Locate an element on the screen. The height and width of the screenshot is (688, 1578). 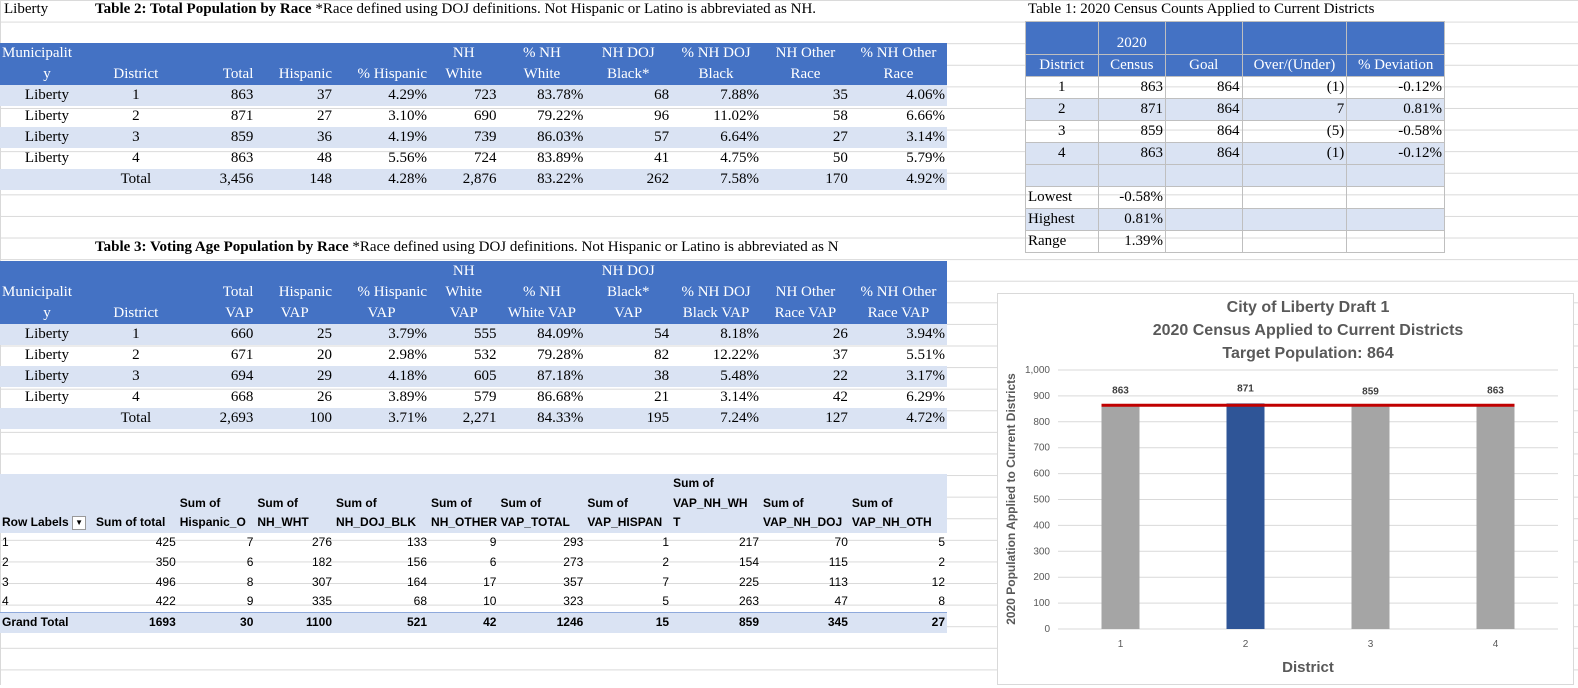
pivot-cell: 425 is located at coordinates (165, 542).